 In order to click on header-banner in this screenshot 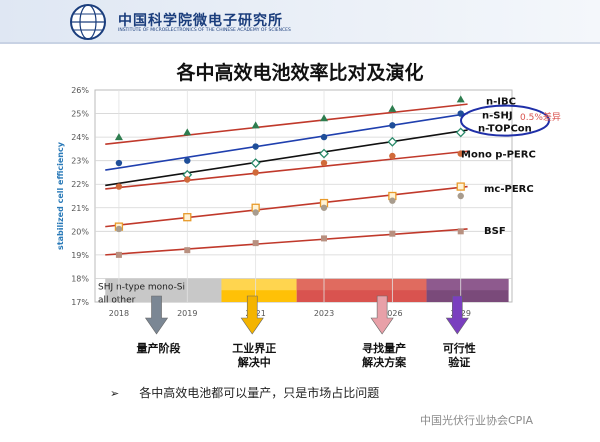, I will do `click(300, 22)`.